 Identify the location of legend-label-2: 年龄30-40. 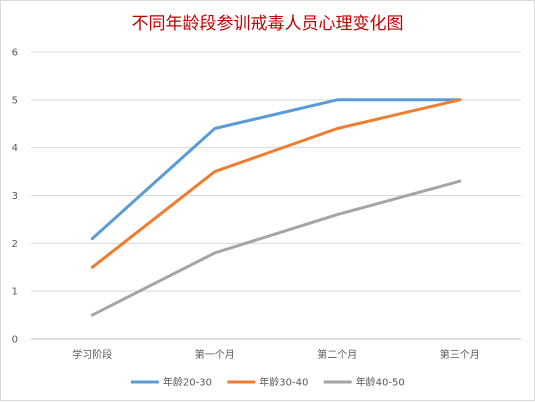
(283, 382).